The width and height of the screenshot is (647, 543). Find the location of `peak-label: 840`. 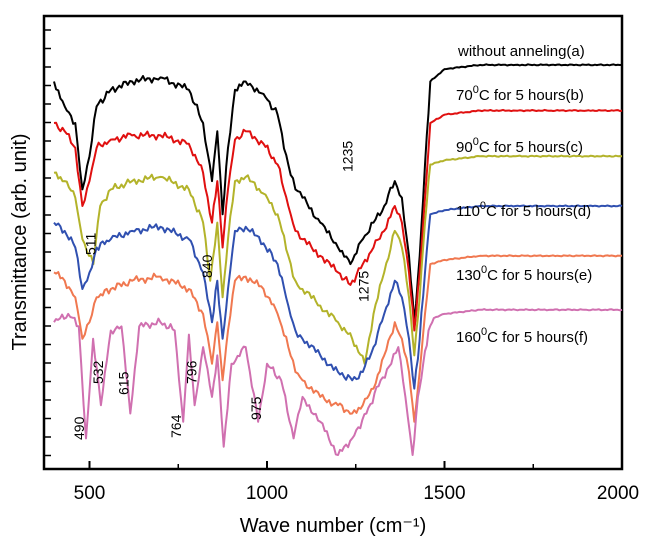

peak-label: 840 is located at coordinates (207, 266).